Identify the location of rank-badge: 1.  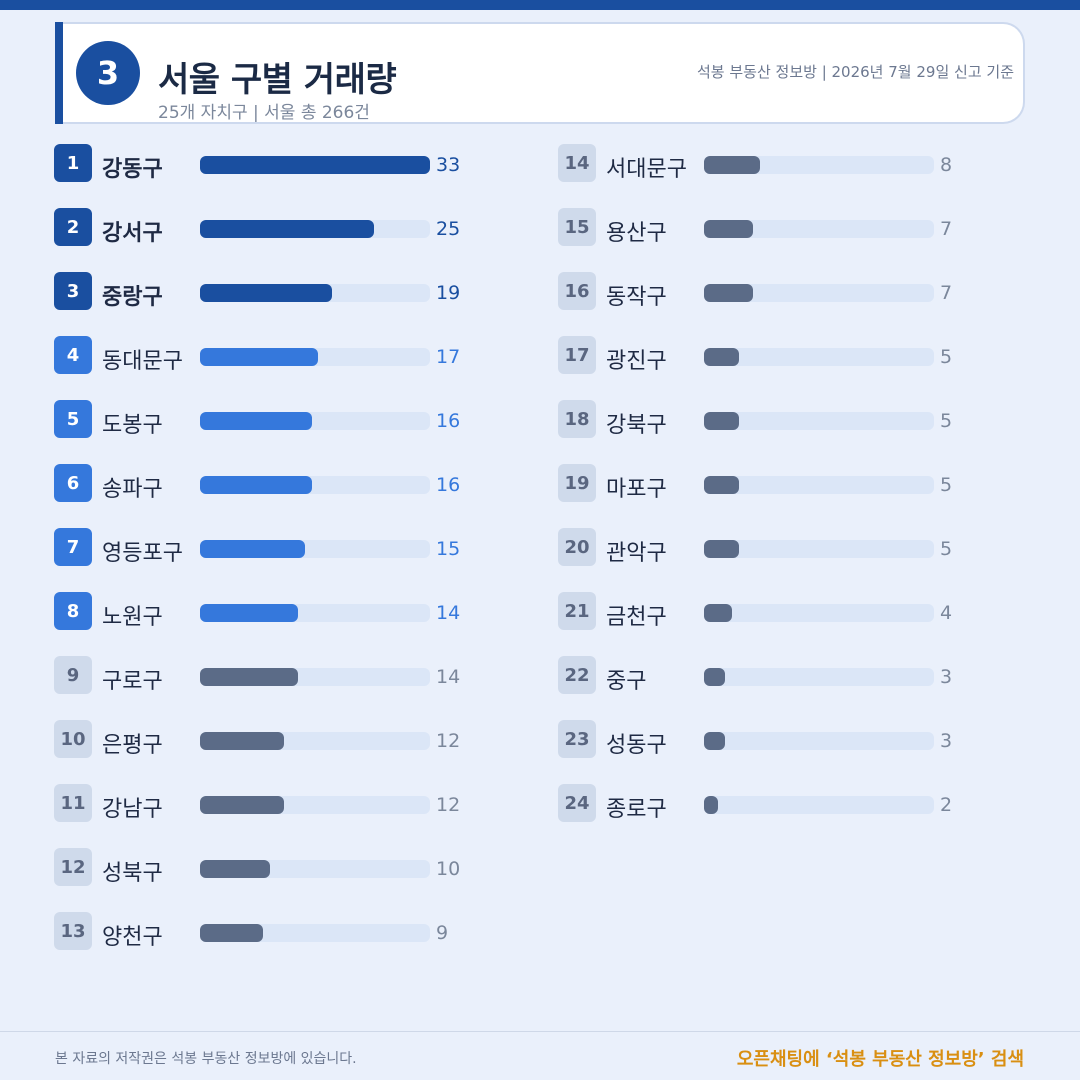
(73, 163).